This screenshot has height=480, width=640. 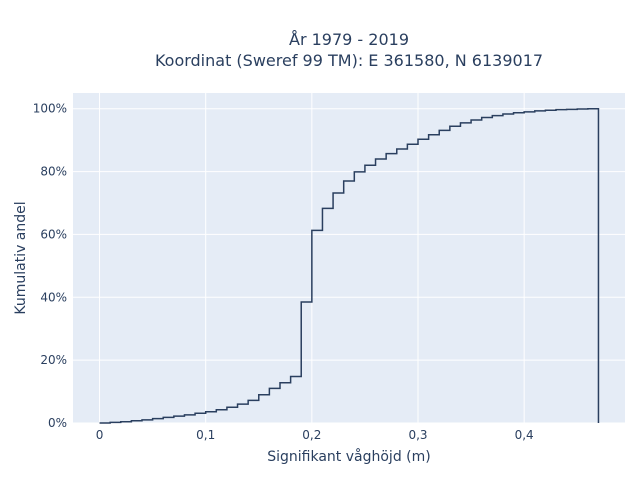 What do you see at coordinates (349, 39) in the screenshot?
I see `chart-title-line-1: År 1979 - 2019` at bounding box center [349, 39].